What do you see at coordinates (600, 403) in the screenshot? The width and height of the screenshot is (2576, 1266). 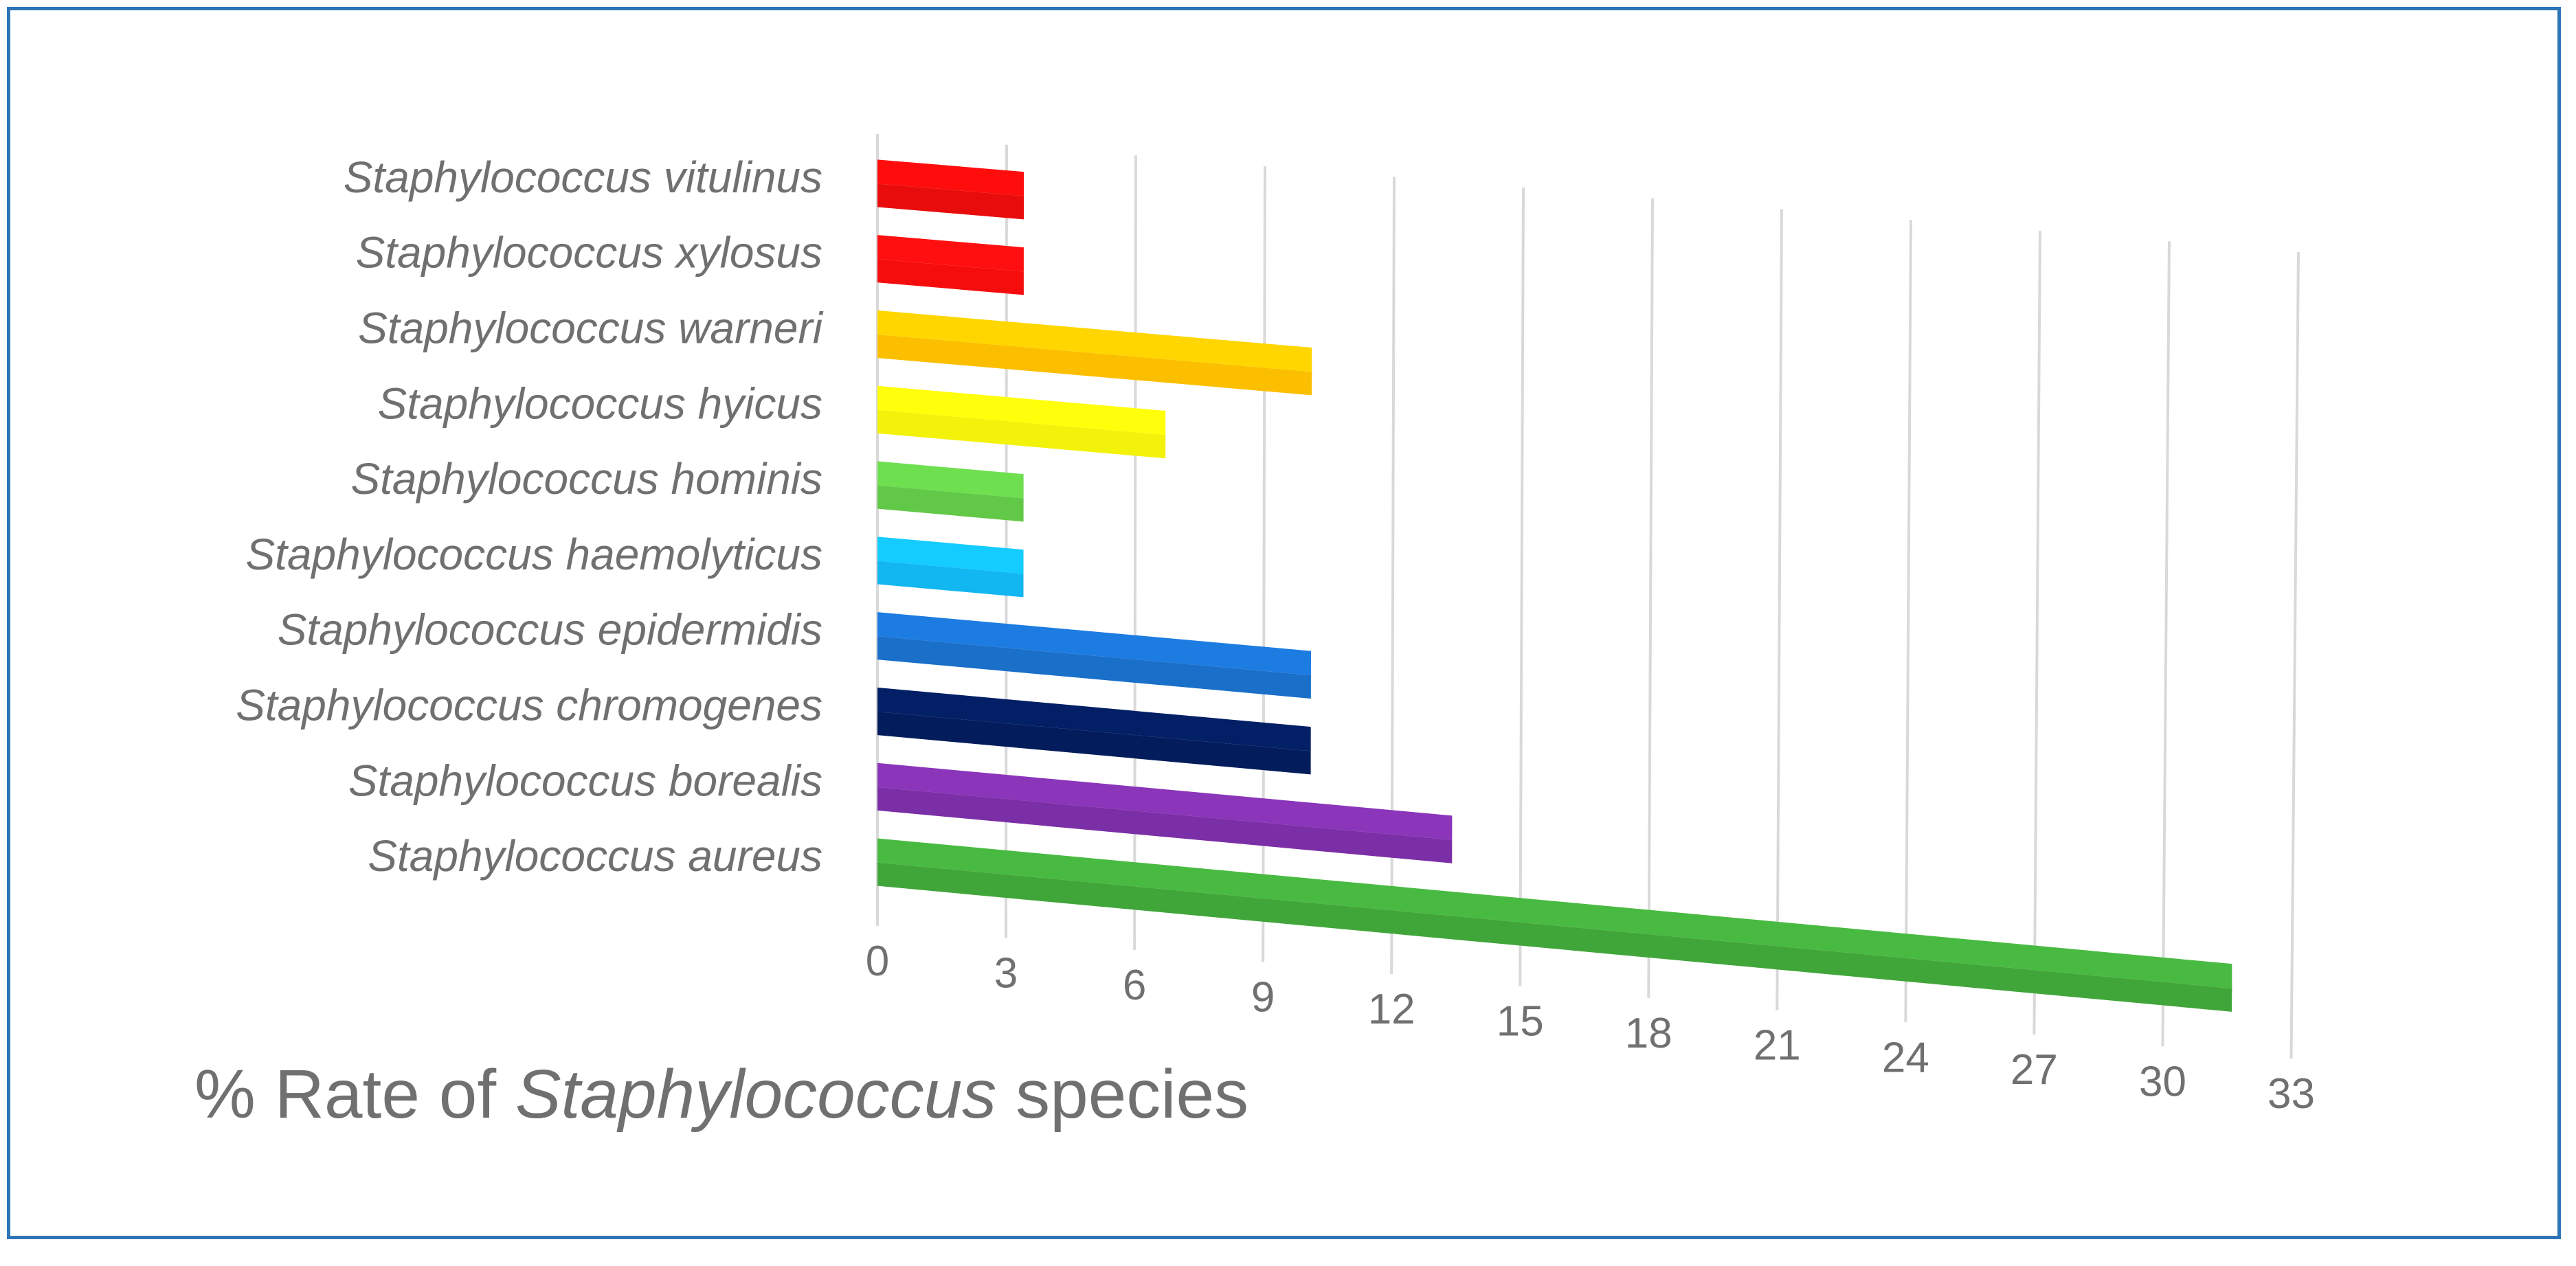 I see `category-label: Staphylococcus hyicus` at bounding box center [600, 403].